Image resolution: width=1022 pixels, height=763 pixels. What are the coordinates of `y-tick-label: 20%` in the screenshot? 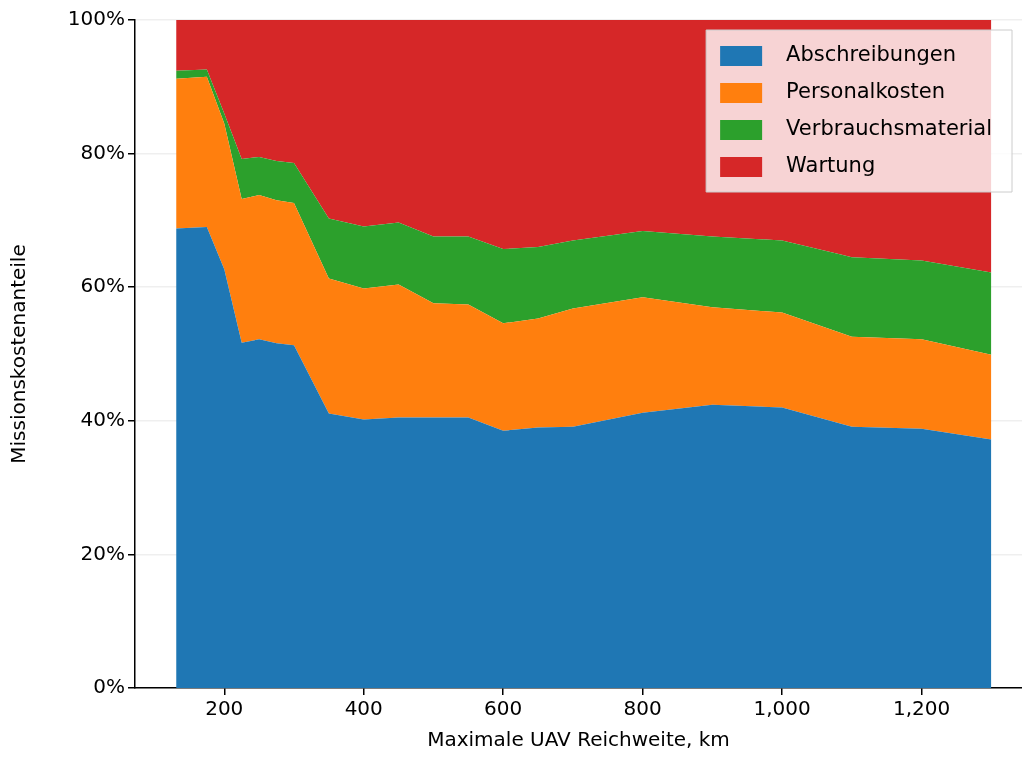 It's located at (102, 552).